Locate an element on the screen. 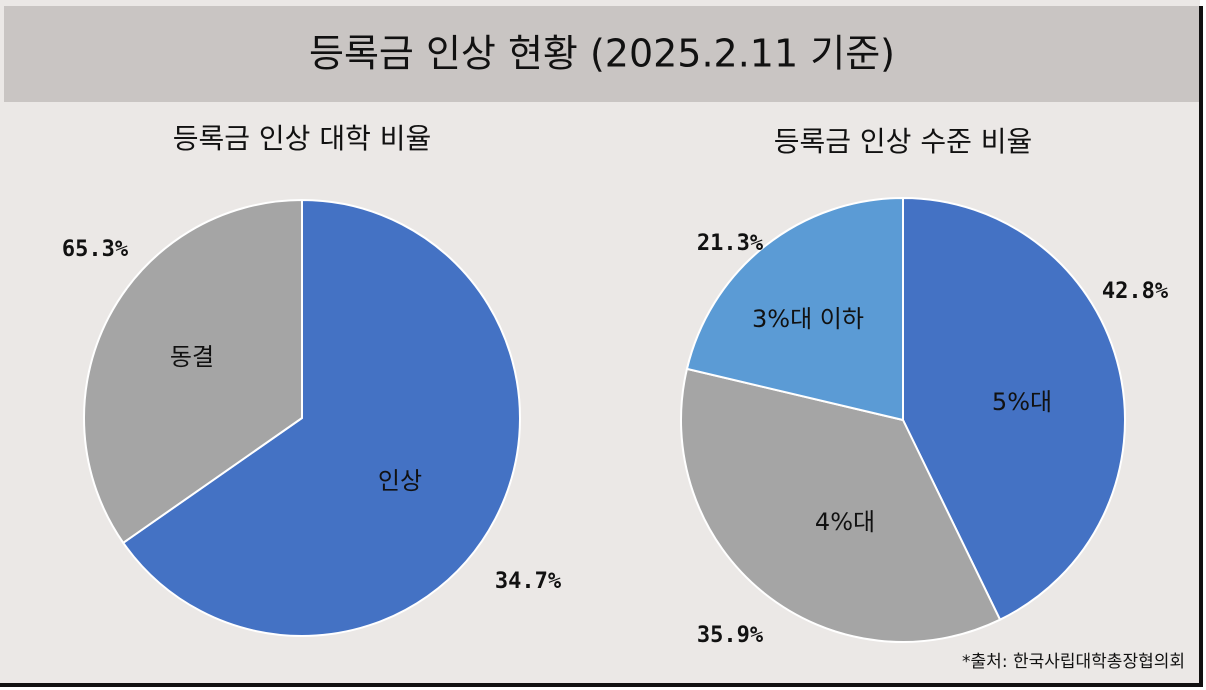 The image size is (1206, 690). page-title: 등록금 인상 현황 (2025.2.11 기준) is located at coordinates (602, 54).